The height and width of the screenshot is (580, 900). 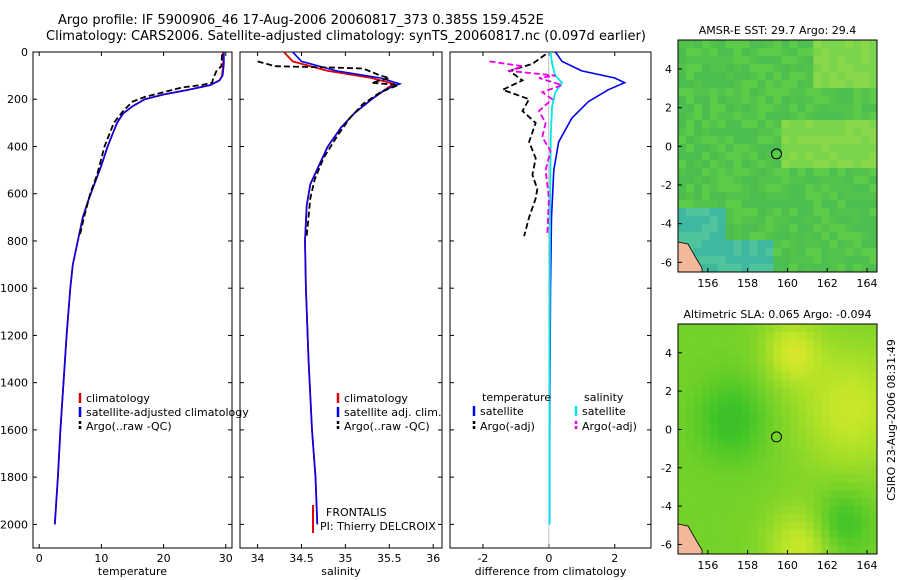 I want to click on legend-entry: satellite, so click(x=604, y=411).